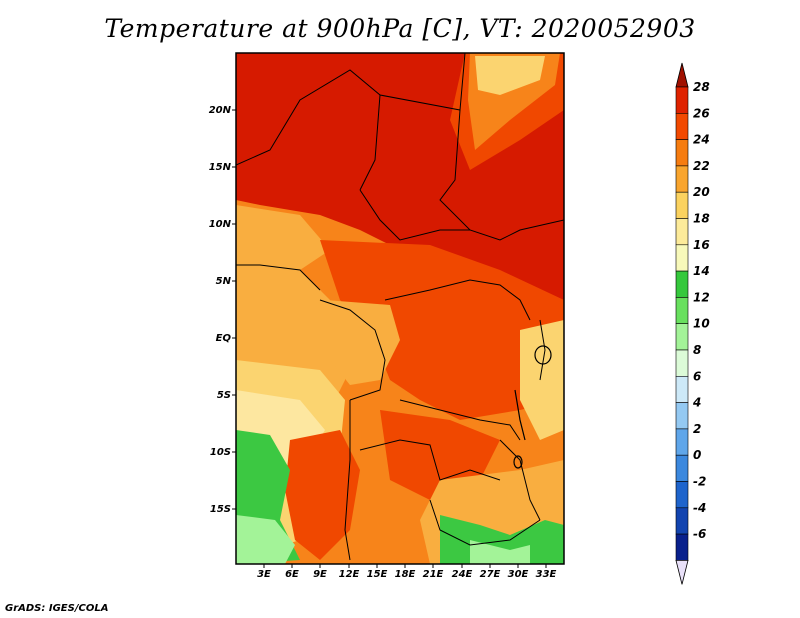 This screenshot has width=800, height=618. I want to click on east-highlands, so click(542, 380).